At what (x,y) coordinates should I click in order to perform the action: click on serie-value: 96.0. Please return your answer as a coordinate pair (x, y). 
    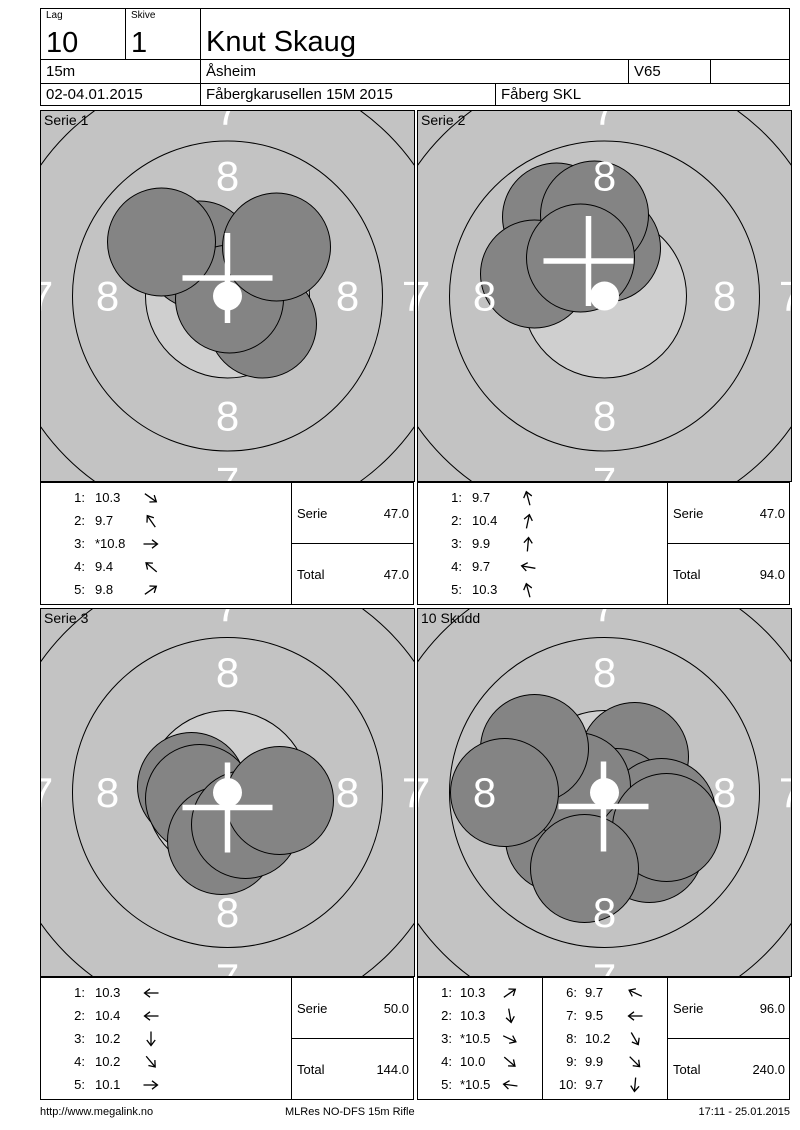
    Looking at the image, I should click on (772, 1008).